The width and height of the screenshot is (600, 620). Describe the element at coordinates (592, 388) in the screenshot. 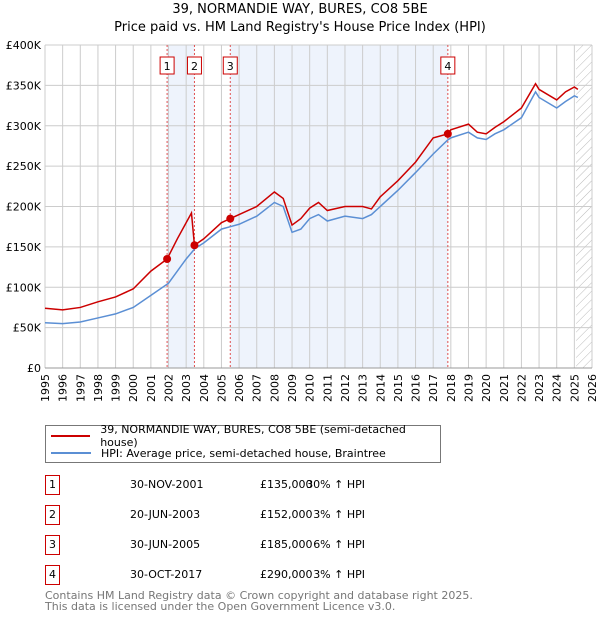

I see `x-tick-label: 2026` at that location.